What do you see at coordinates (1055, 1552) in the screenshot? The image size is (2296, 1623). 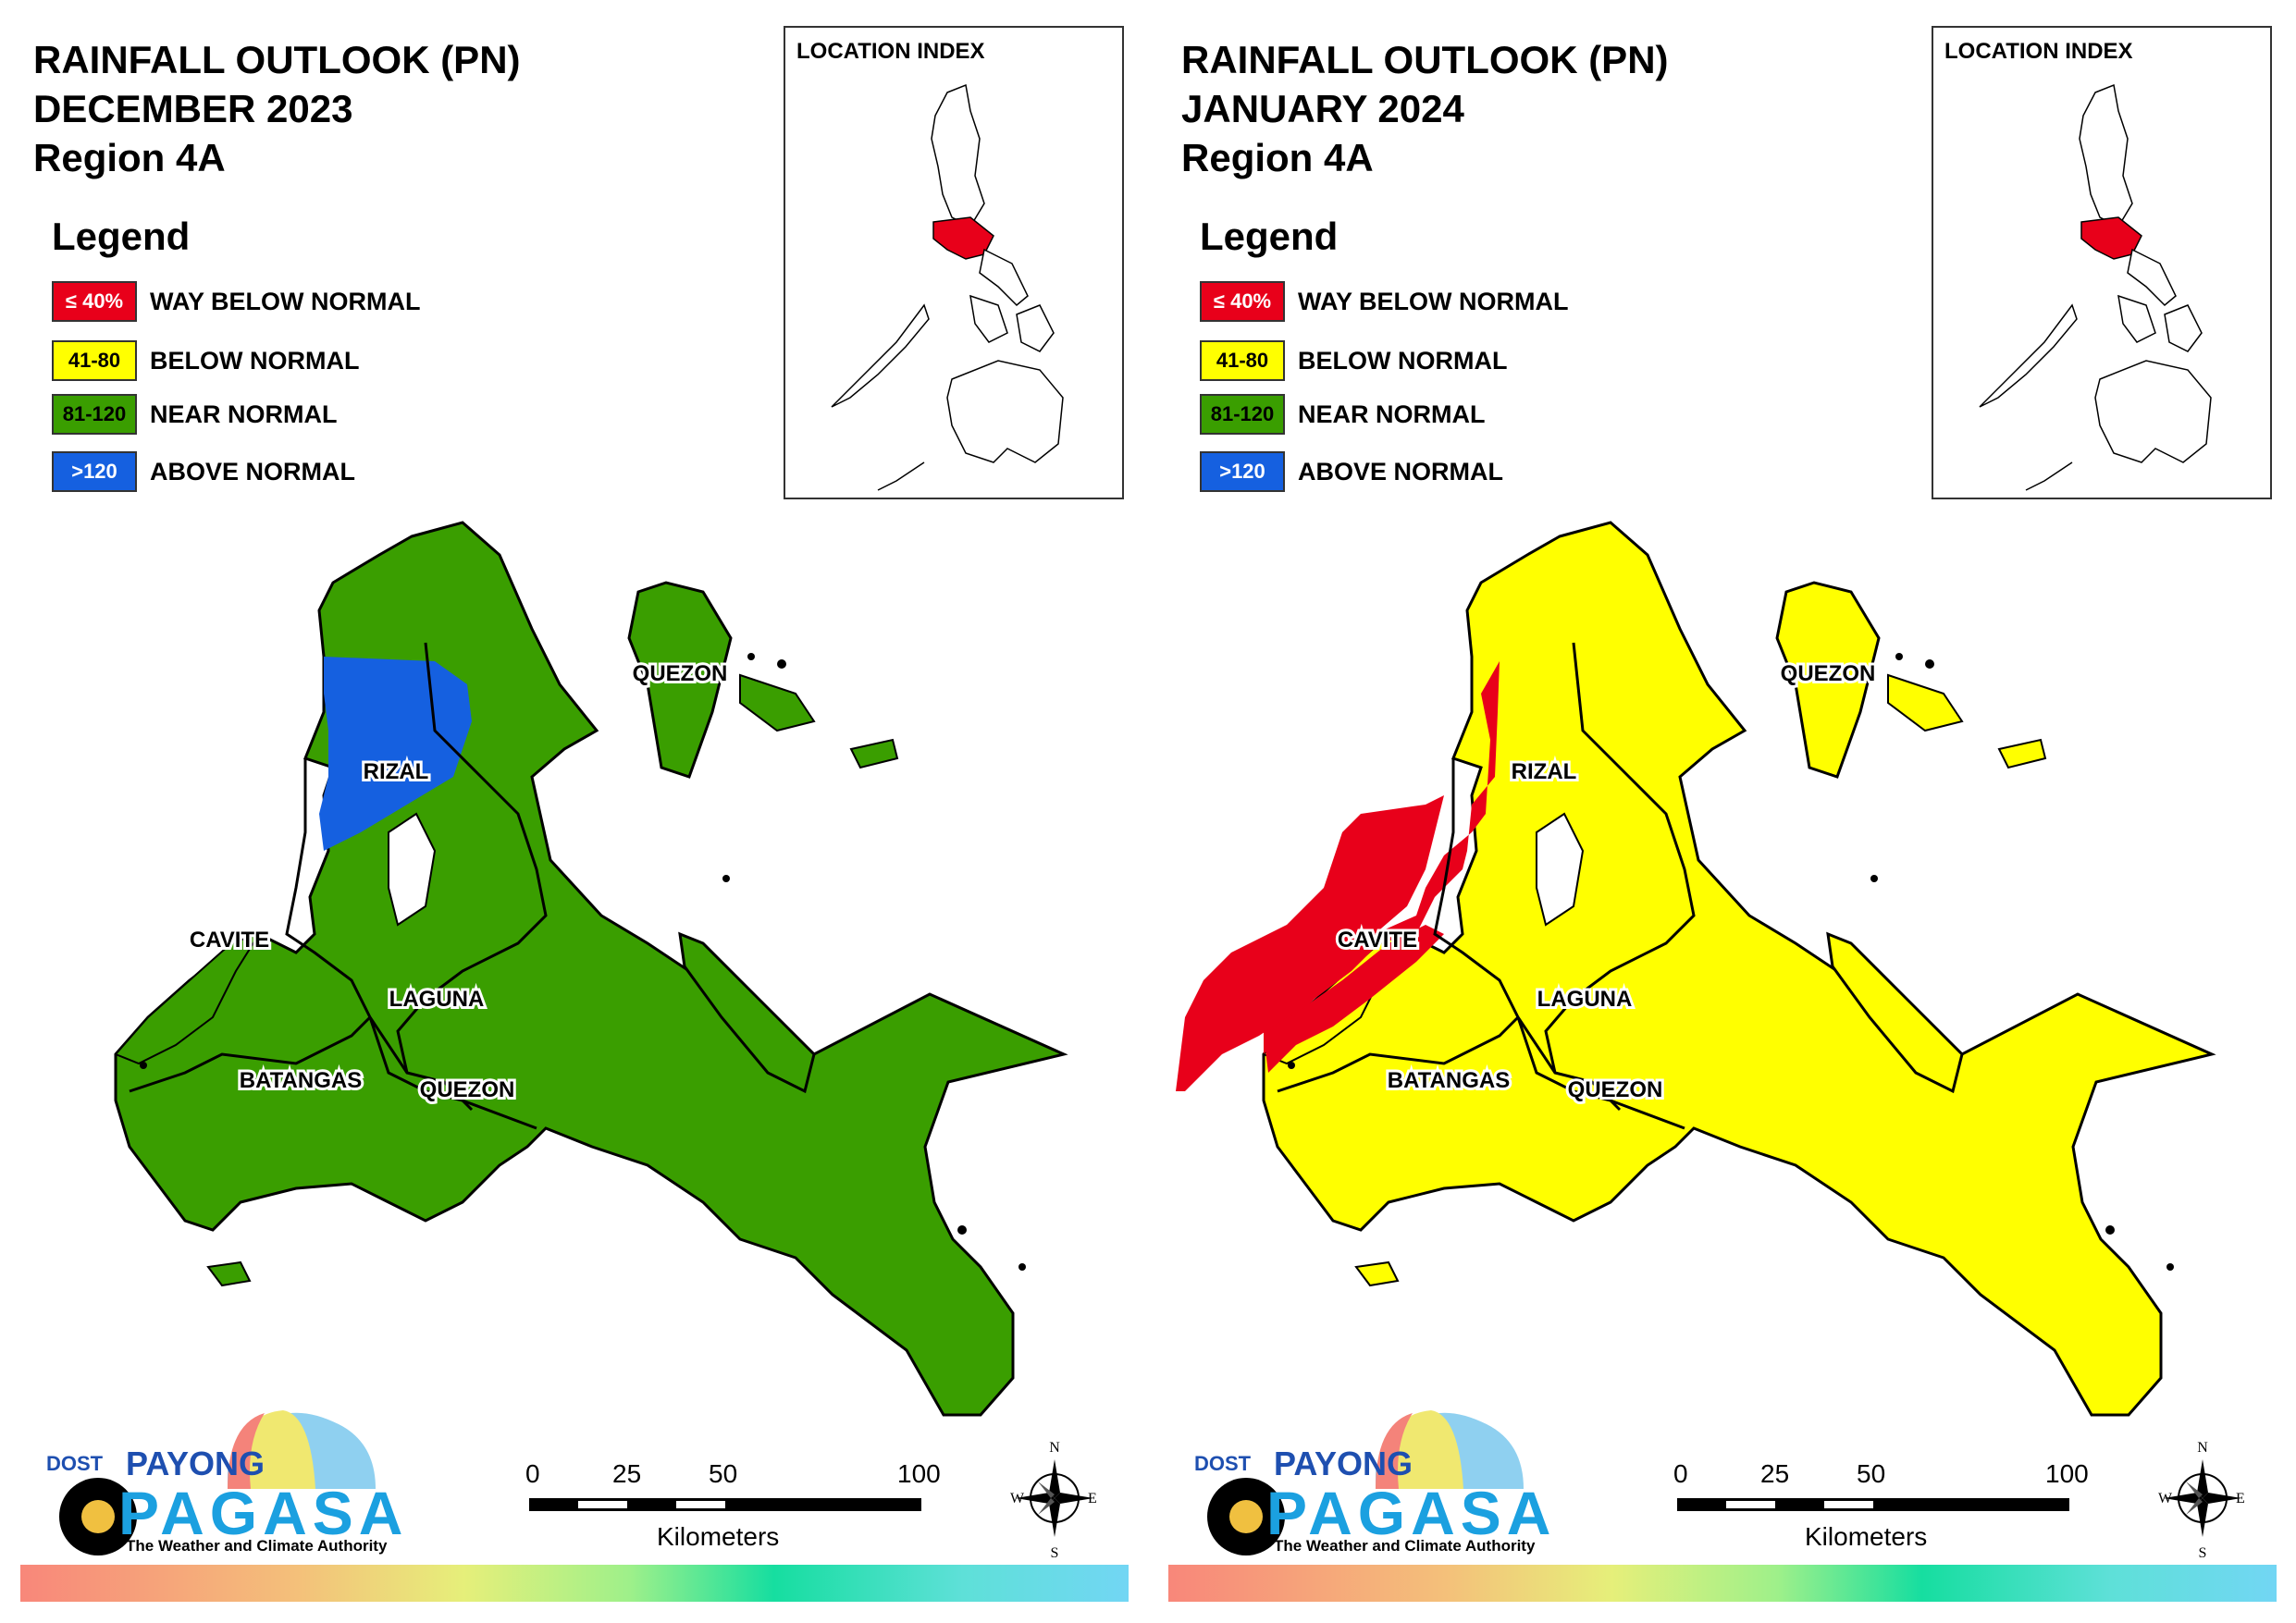 I see `svg-text: S` at bounding box center [1055, 1552].